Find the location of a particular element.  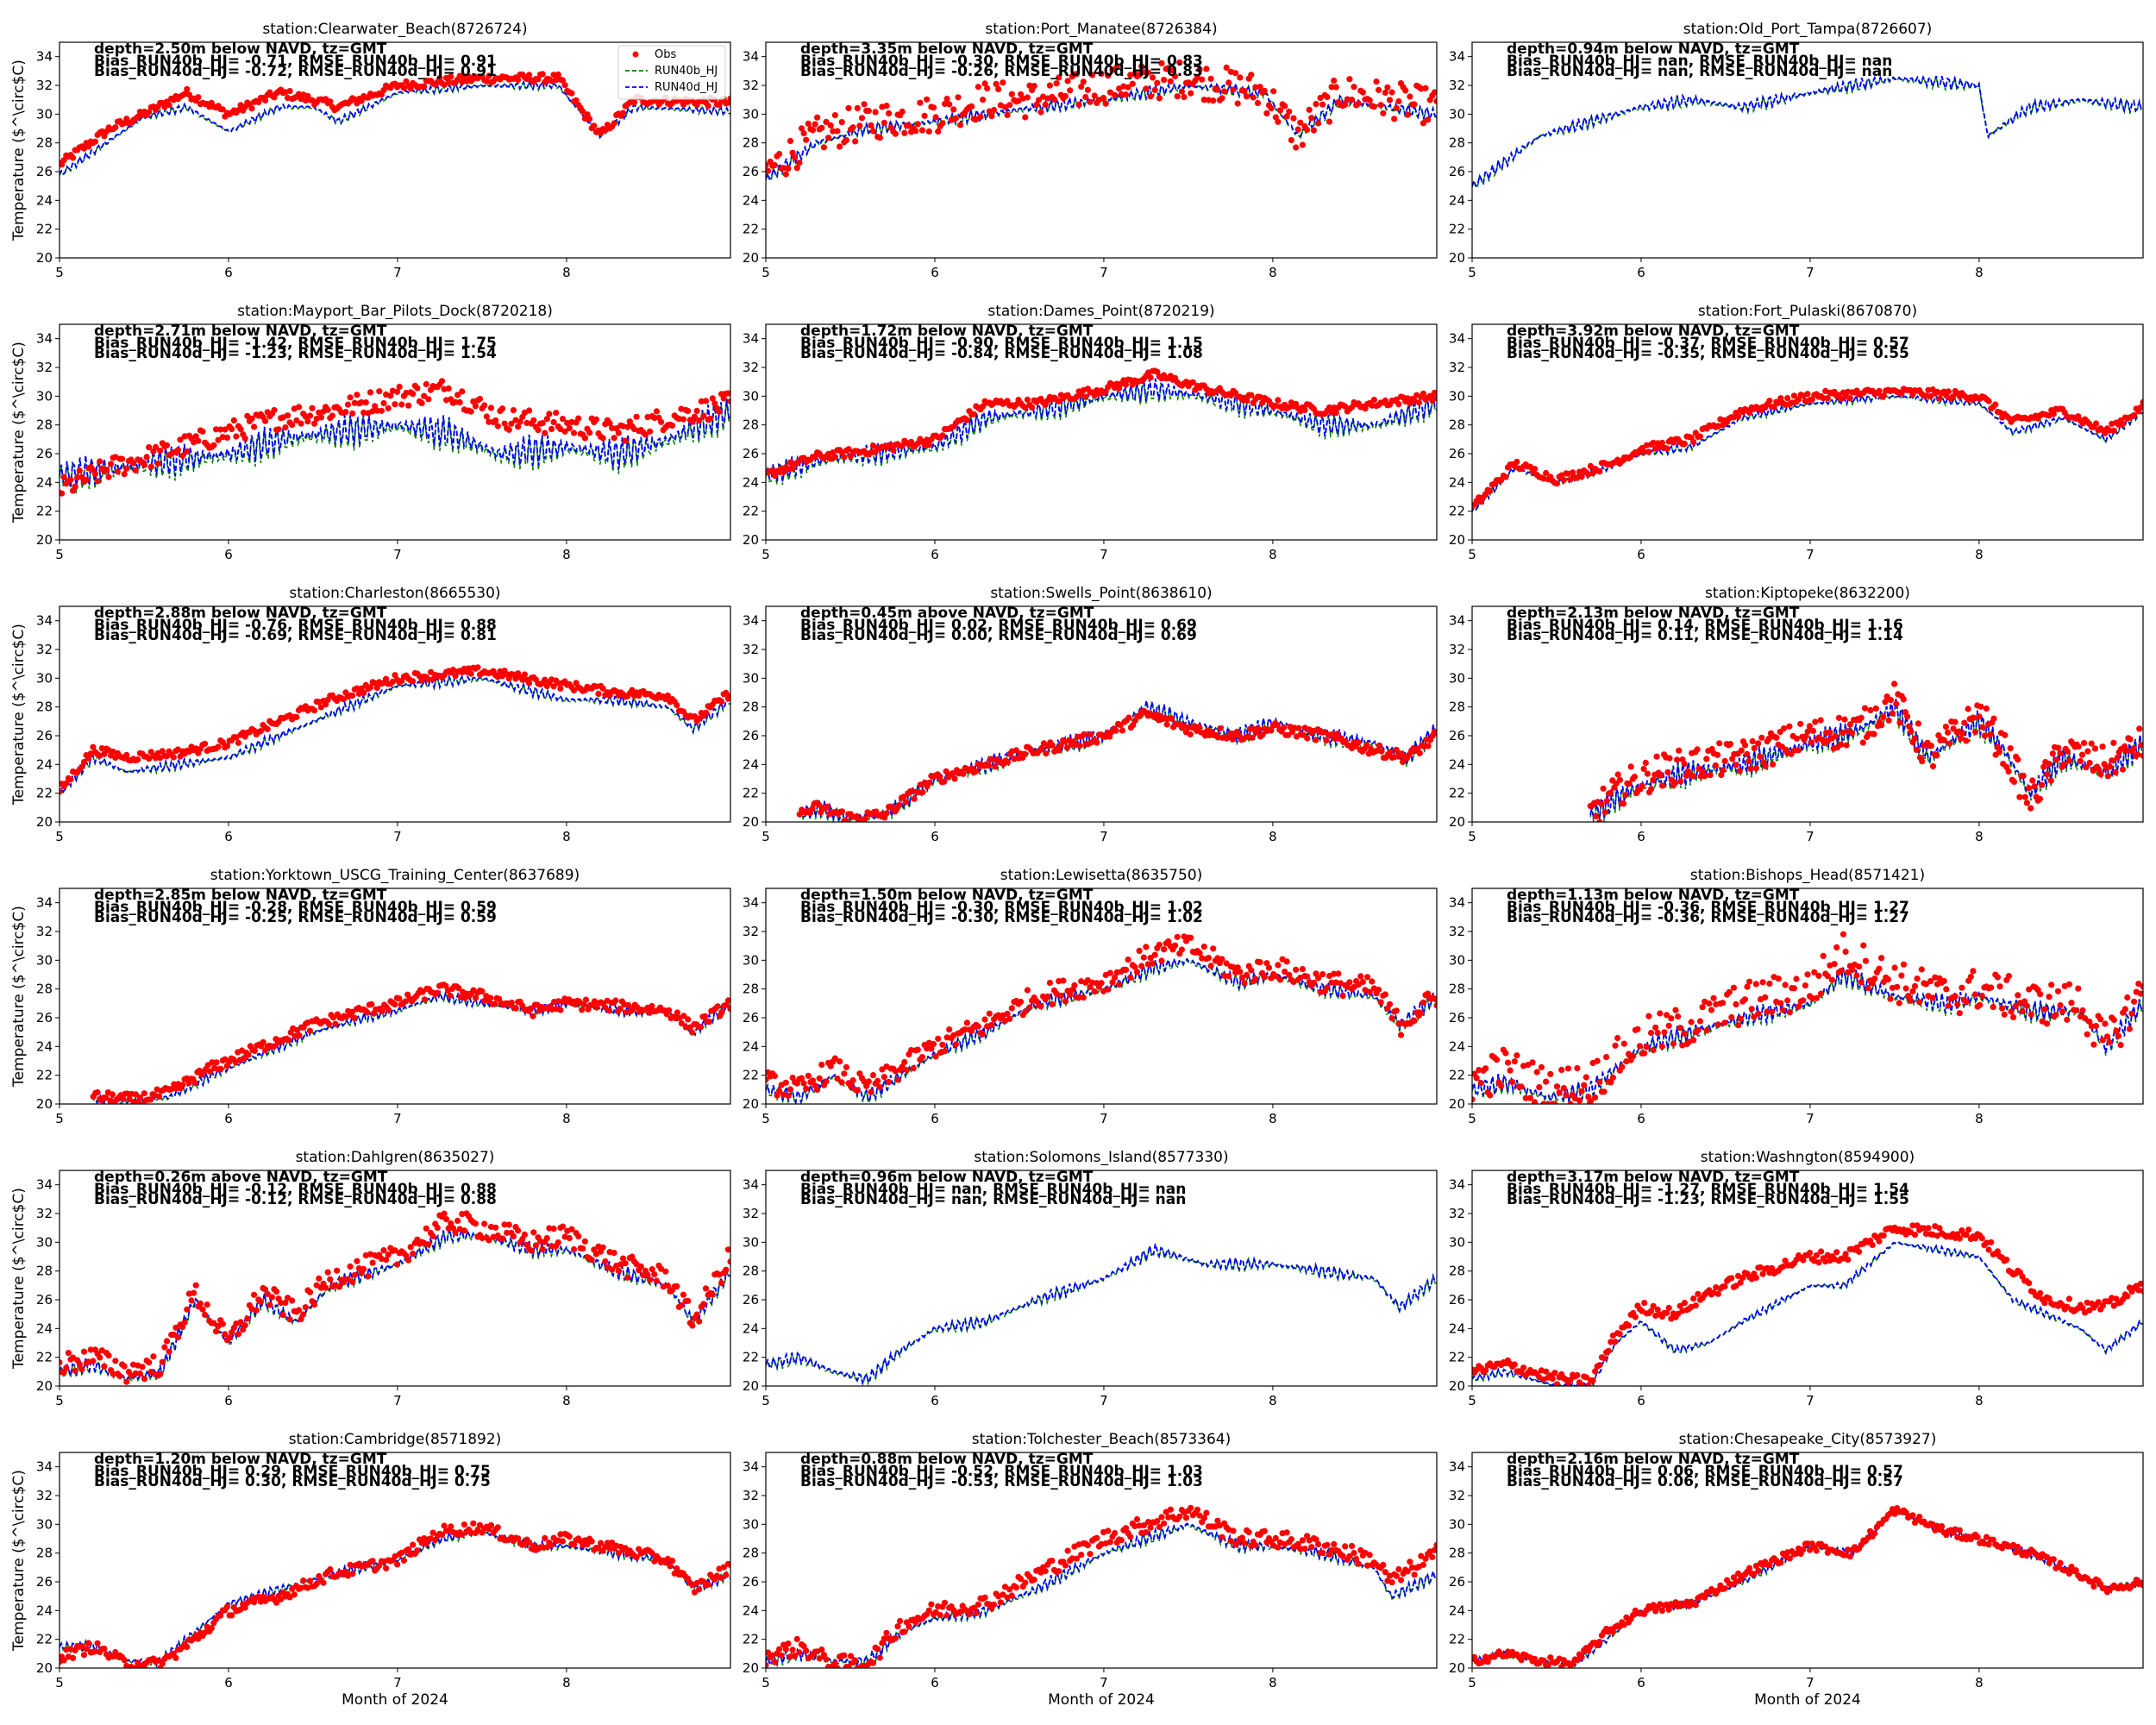

annotation-line: depth=0.96m below NAVD, tz=GMT is located at coordinates (947, 1178).